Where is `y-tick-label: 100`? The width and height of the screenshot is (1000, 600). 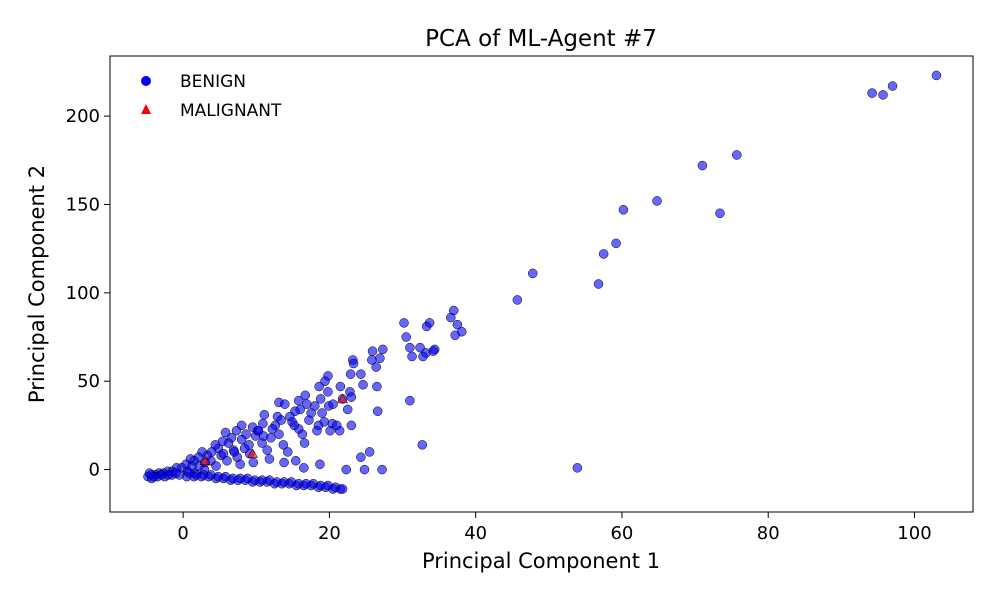 y-tick-label: 100 is located at coordinates (83, 293).